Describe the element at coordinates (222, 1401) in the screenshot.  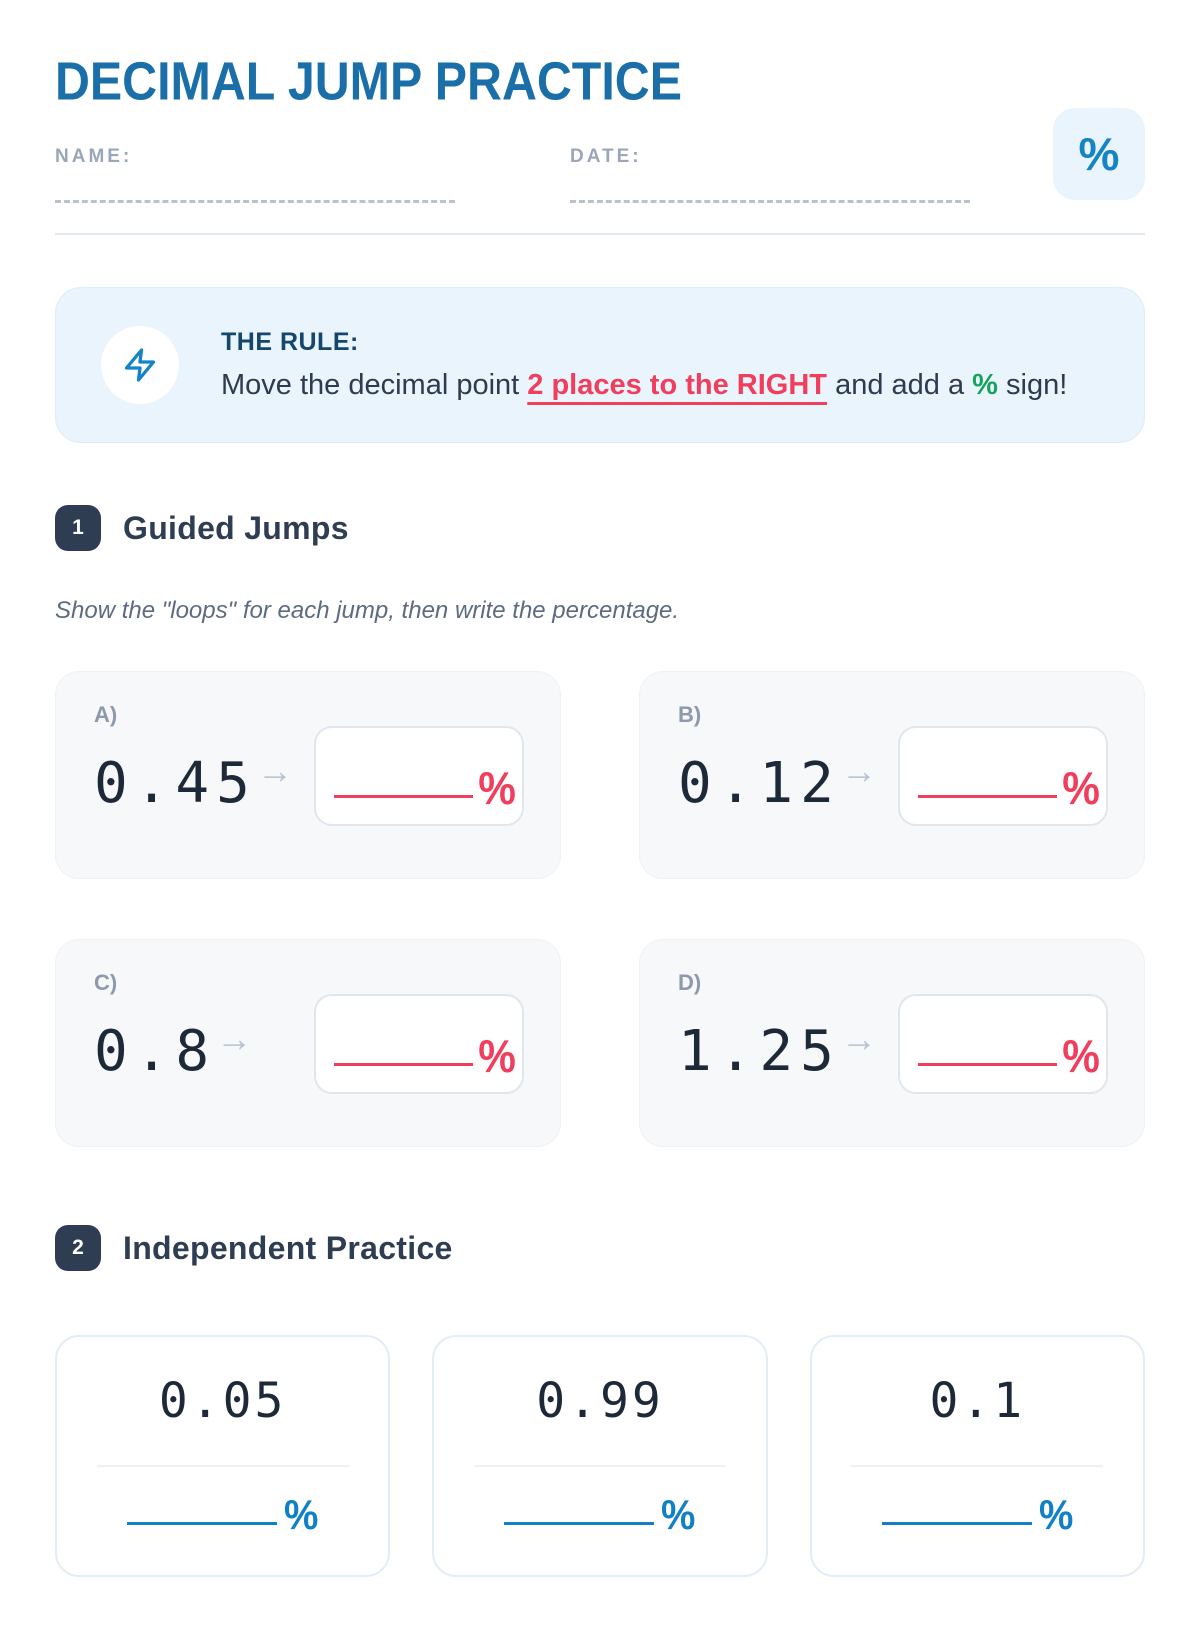
I see `decimal-value: 0.05` at that location.